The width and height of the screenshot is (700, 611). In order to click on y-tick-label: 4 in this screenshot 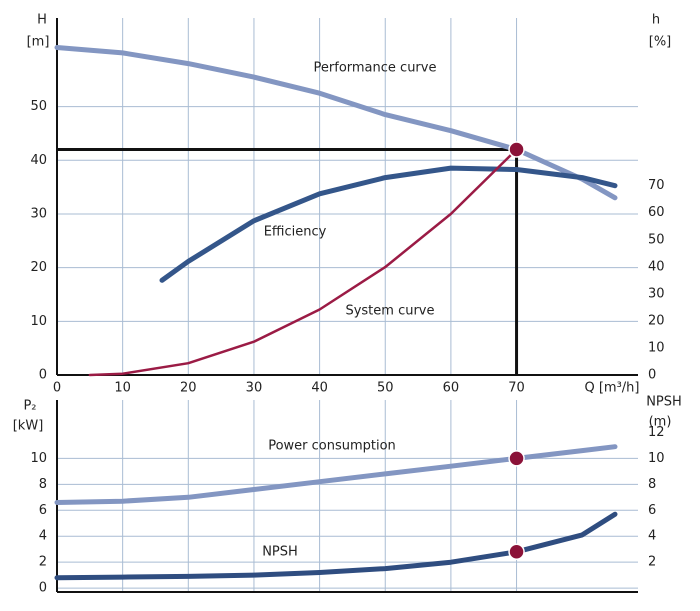, I will do `click(43, 536)`.